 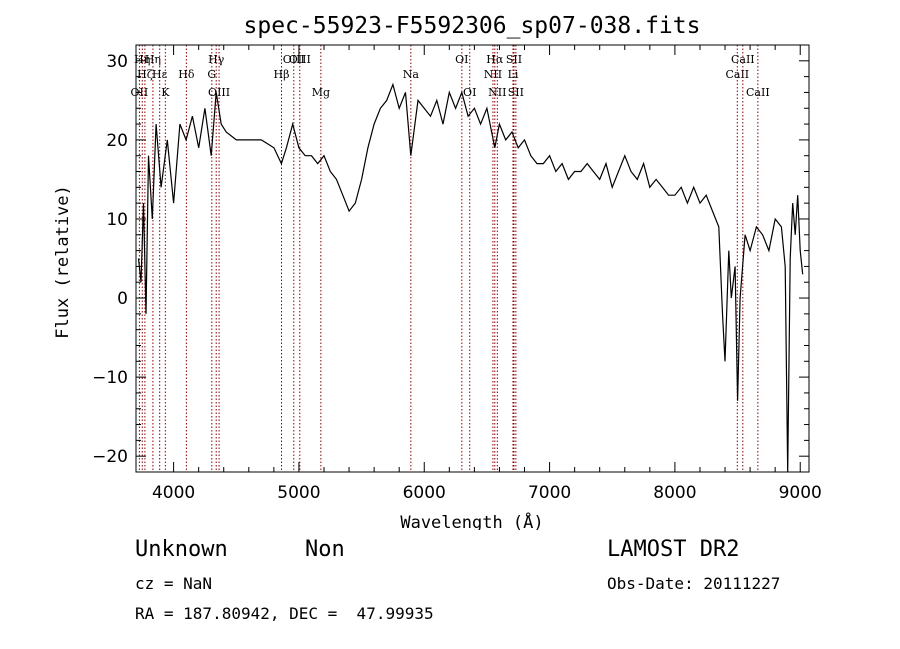 I want to click on spectral-line-label: Hδ, so click(x=186, y=74).